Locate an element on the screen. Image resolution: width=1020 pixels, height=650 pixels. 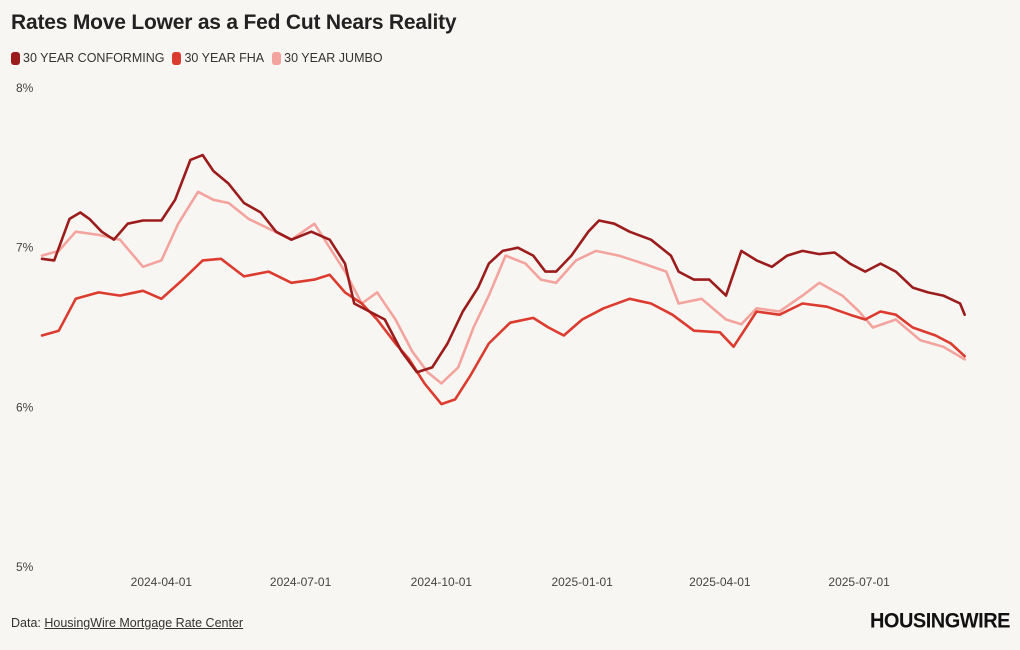
data-source-prefix: Data: is located at coordinates (28, 623).